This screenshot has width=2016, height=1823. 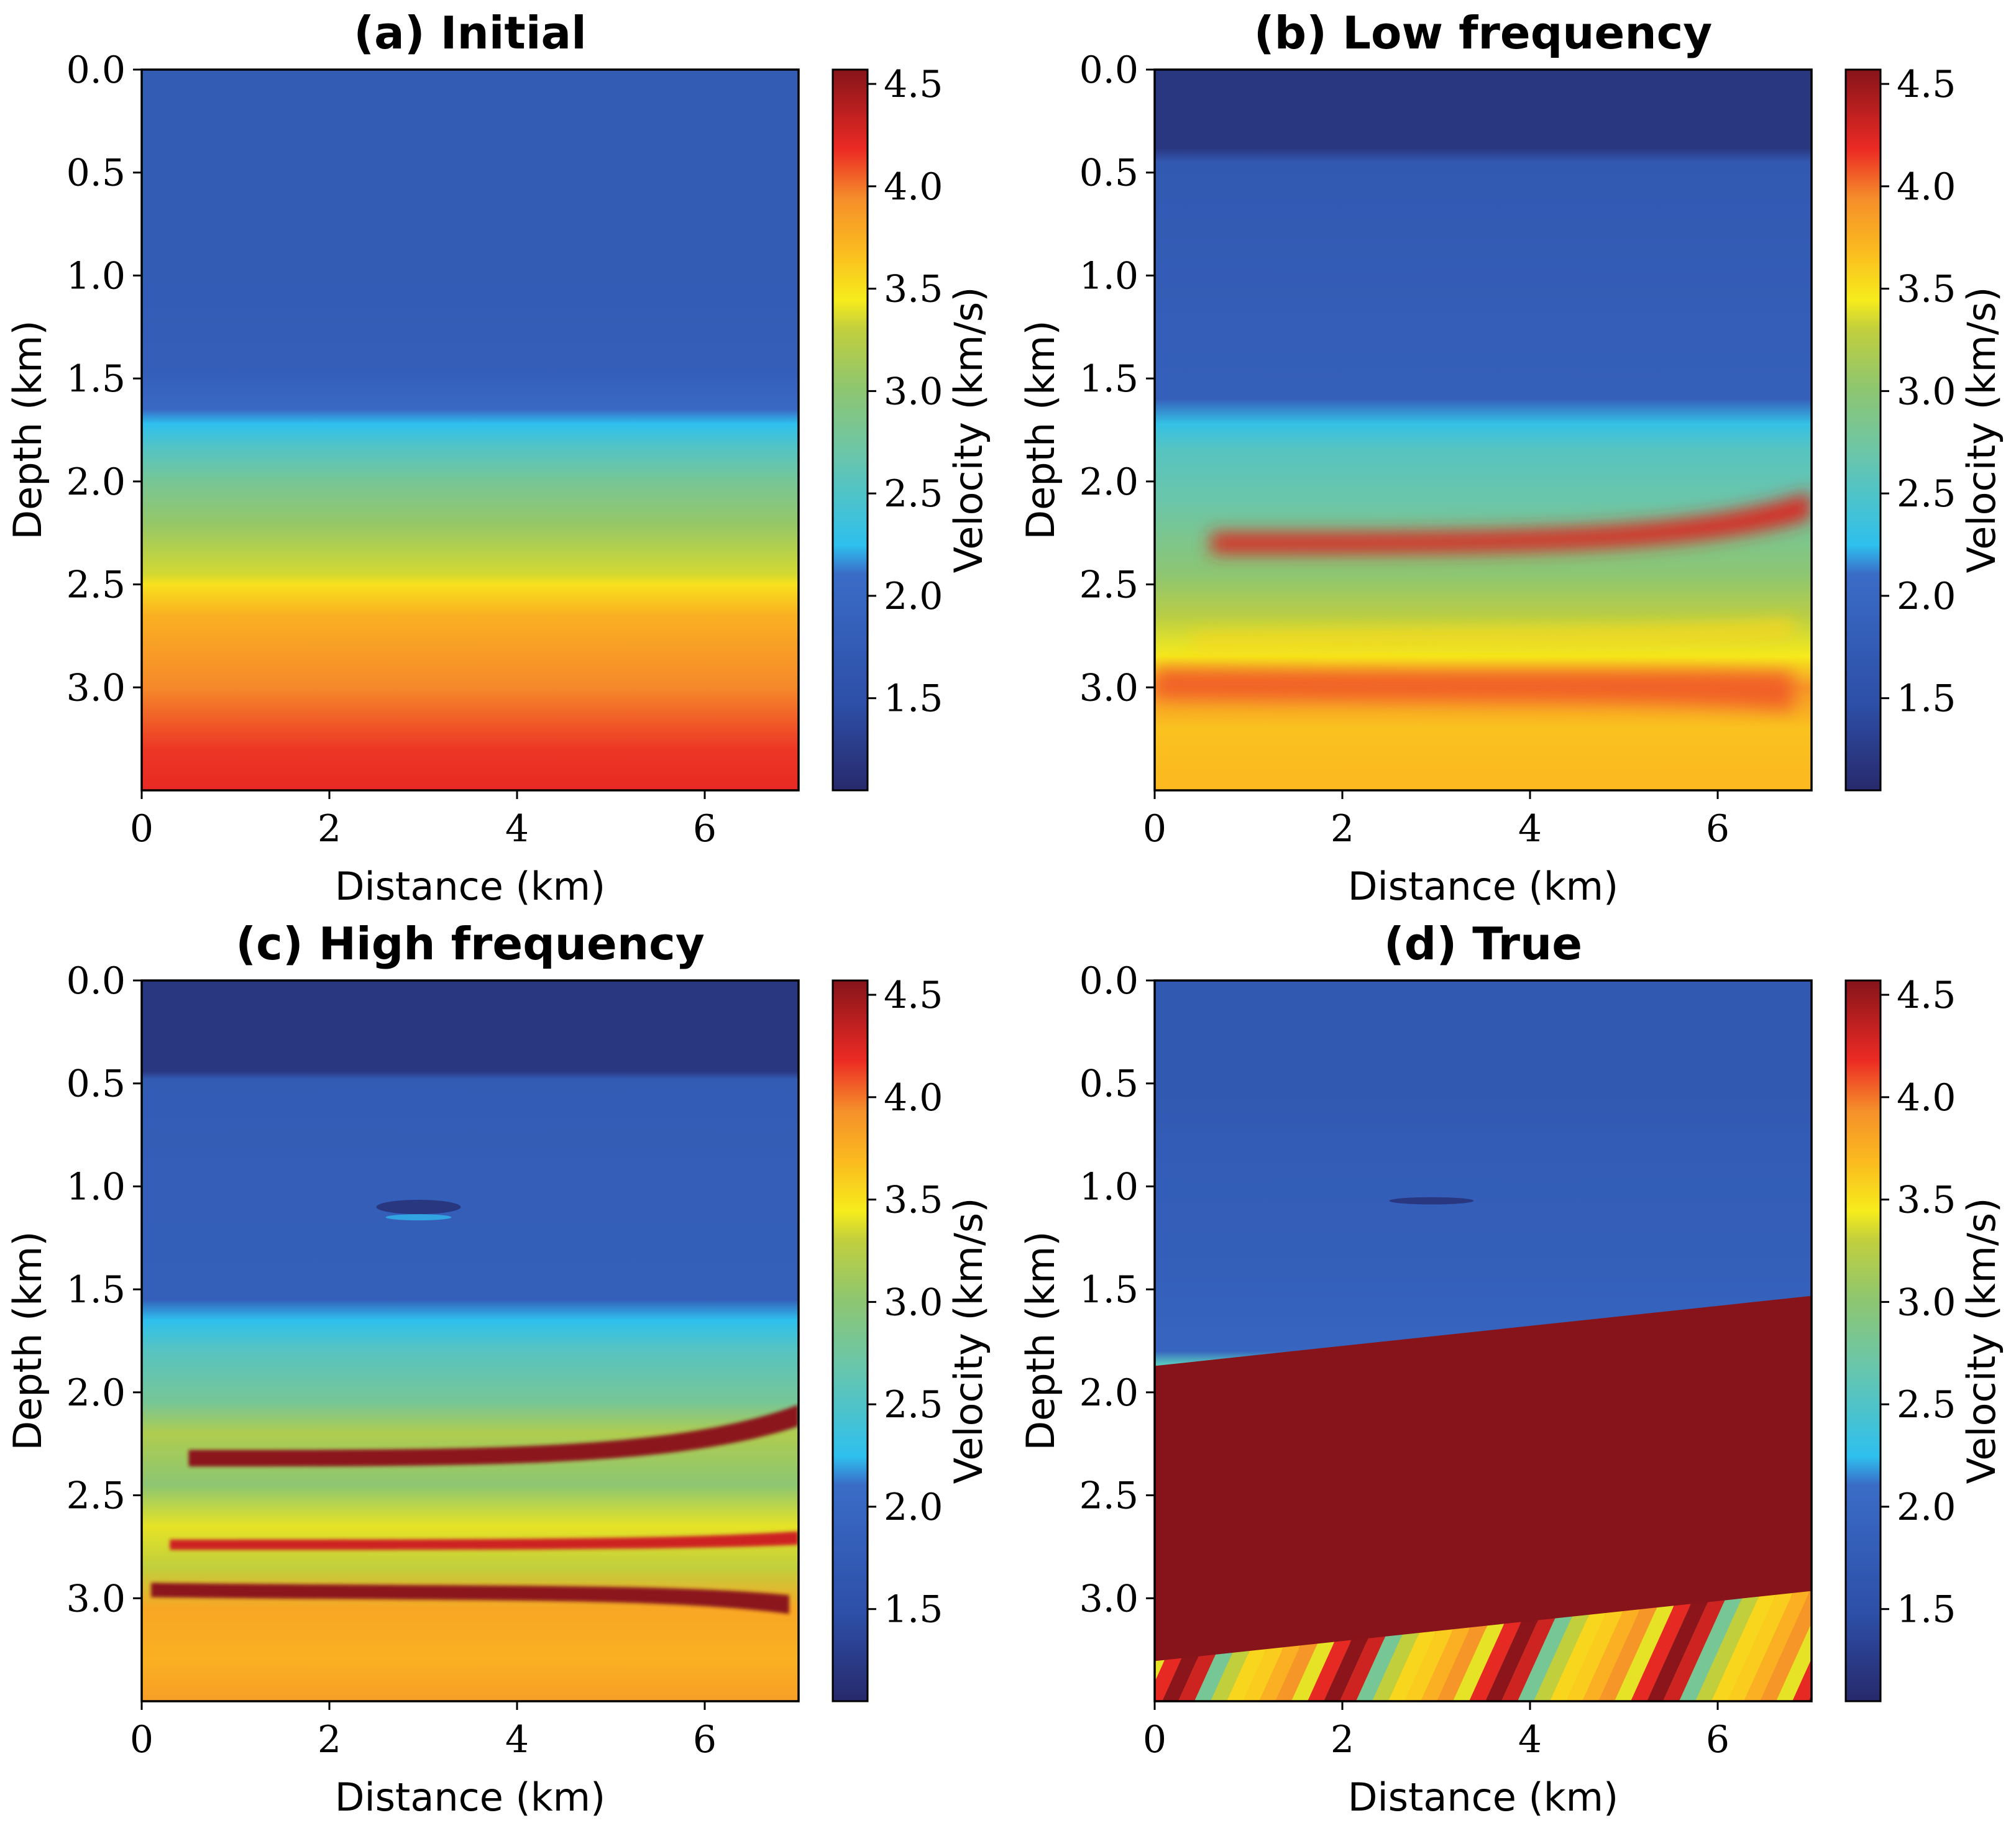 What do you see at coordinates (1484, 1478) in the screenshot?
I see `wedge-mask` at bounding box center [1484, 1478].